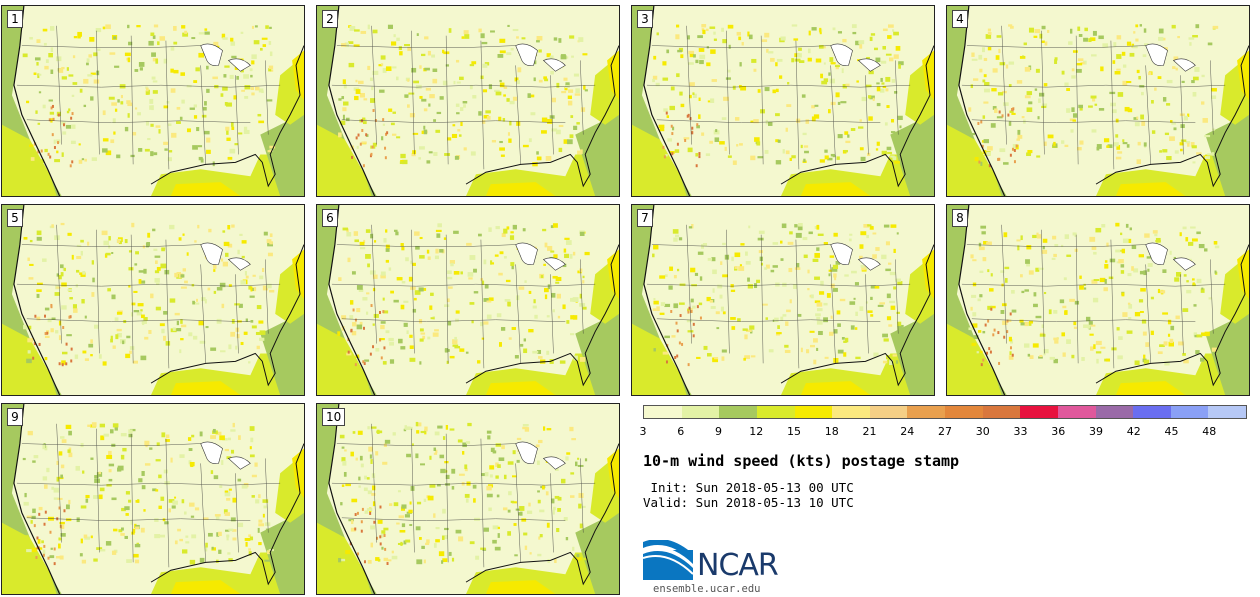  I want to click on colorbar-tick-label: 6, so click(681, 431).